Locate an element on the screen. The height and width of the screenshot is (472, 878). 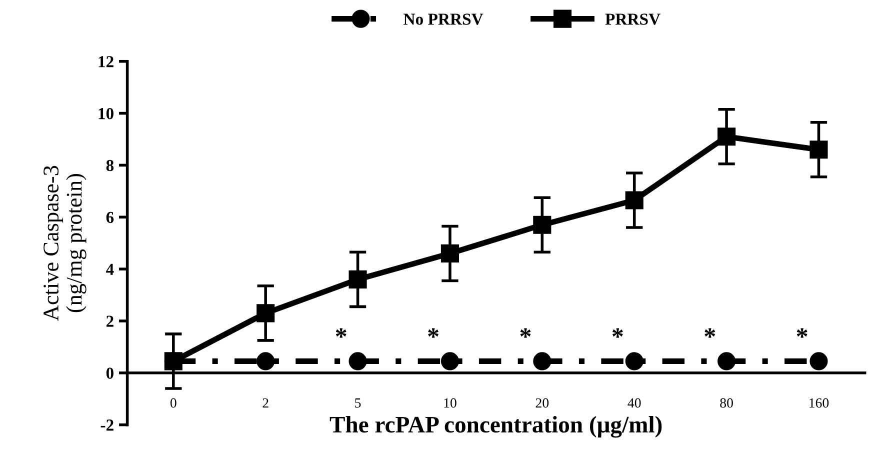
x-tick-label: 2 is located at coordinates (265, 403).